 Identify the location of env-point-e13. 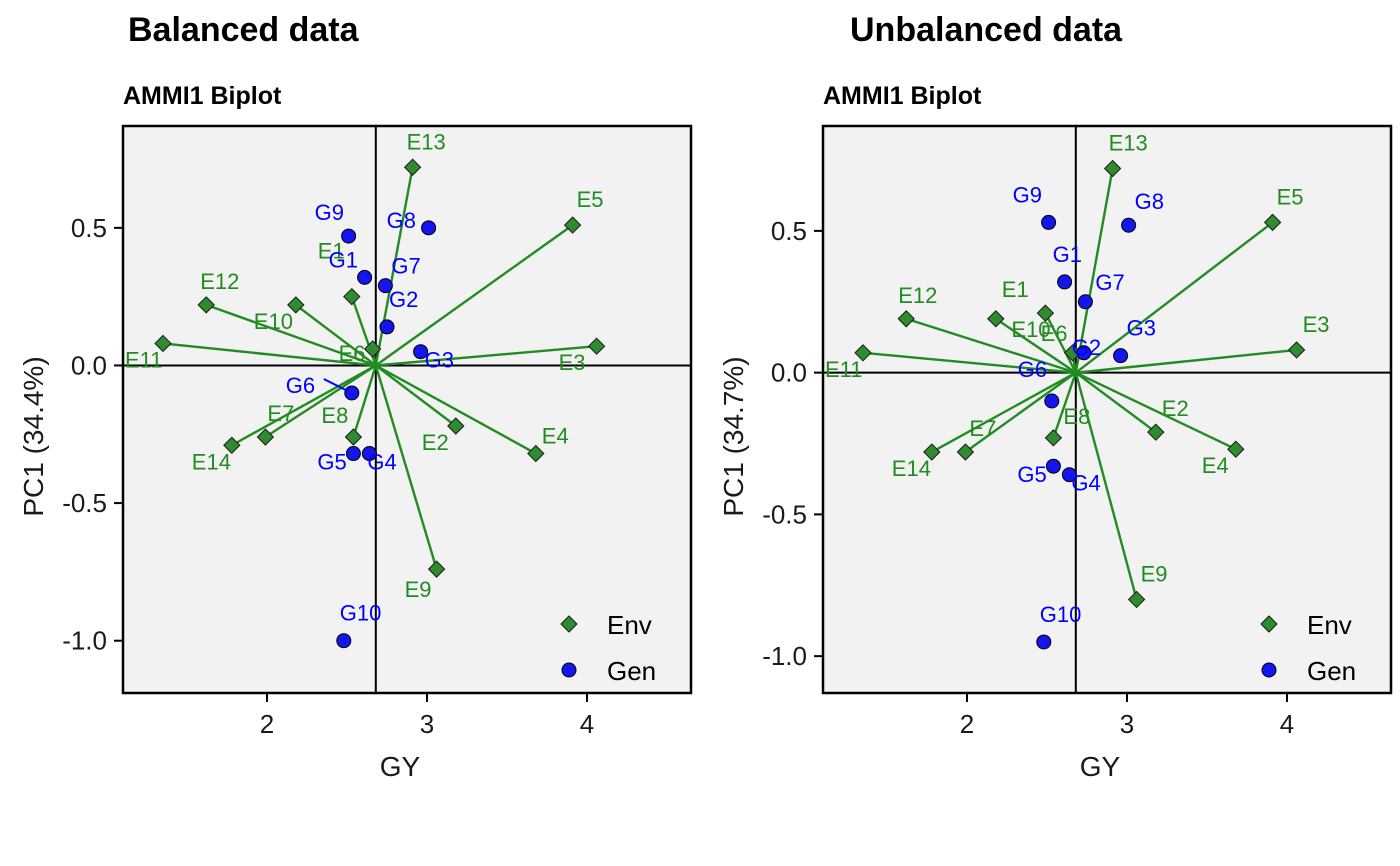
(412, 167).